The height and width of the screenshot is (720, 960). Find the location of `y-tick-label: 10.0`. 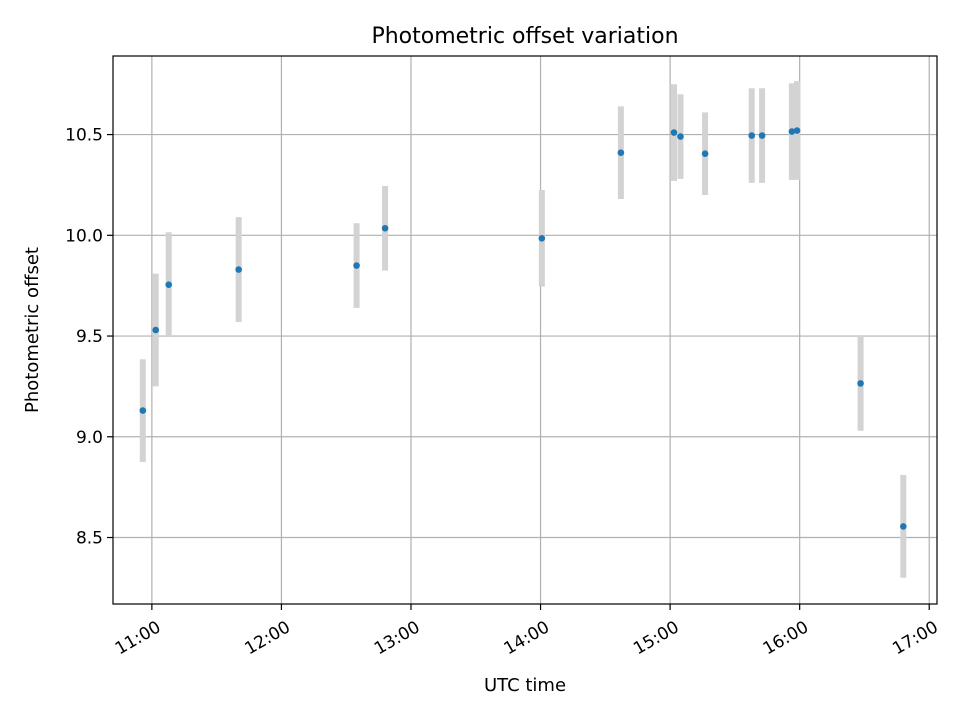

y-tick-label: 10.0 is located at coordinates (84, 236).